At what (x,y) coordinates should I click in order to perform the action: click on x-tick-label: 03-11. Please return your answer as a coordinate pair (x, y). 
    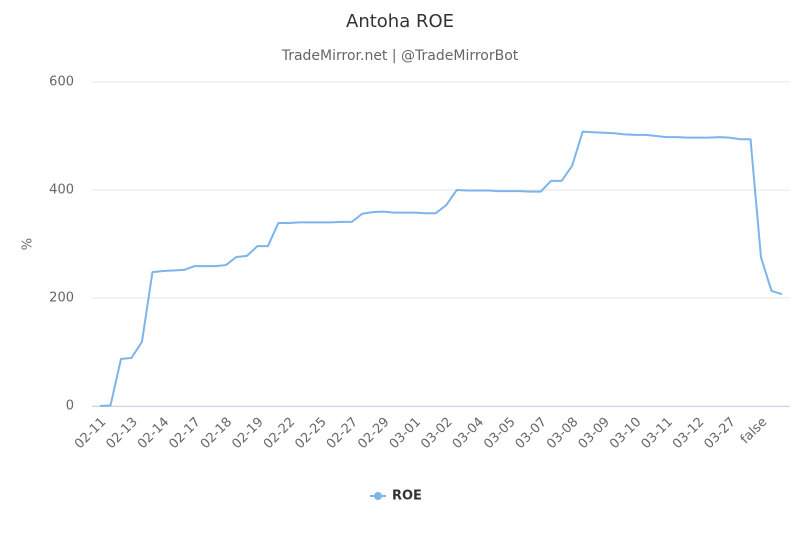
    Looking at the image, I should click on (657, 433).